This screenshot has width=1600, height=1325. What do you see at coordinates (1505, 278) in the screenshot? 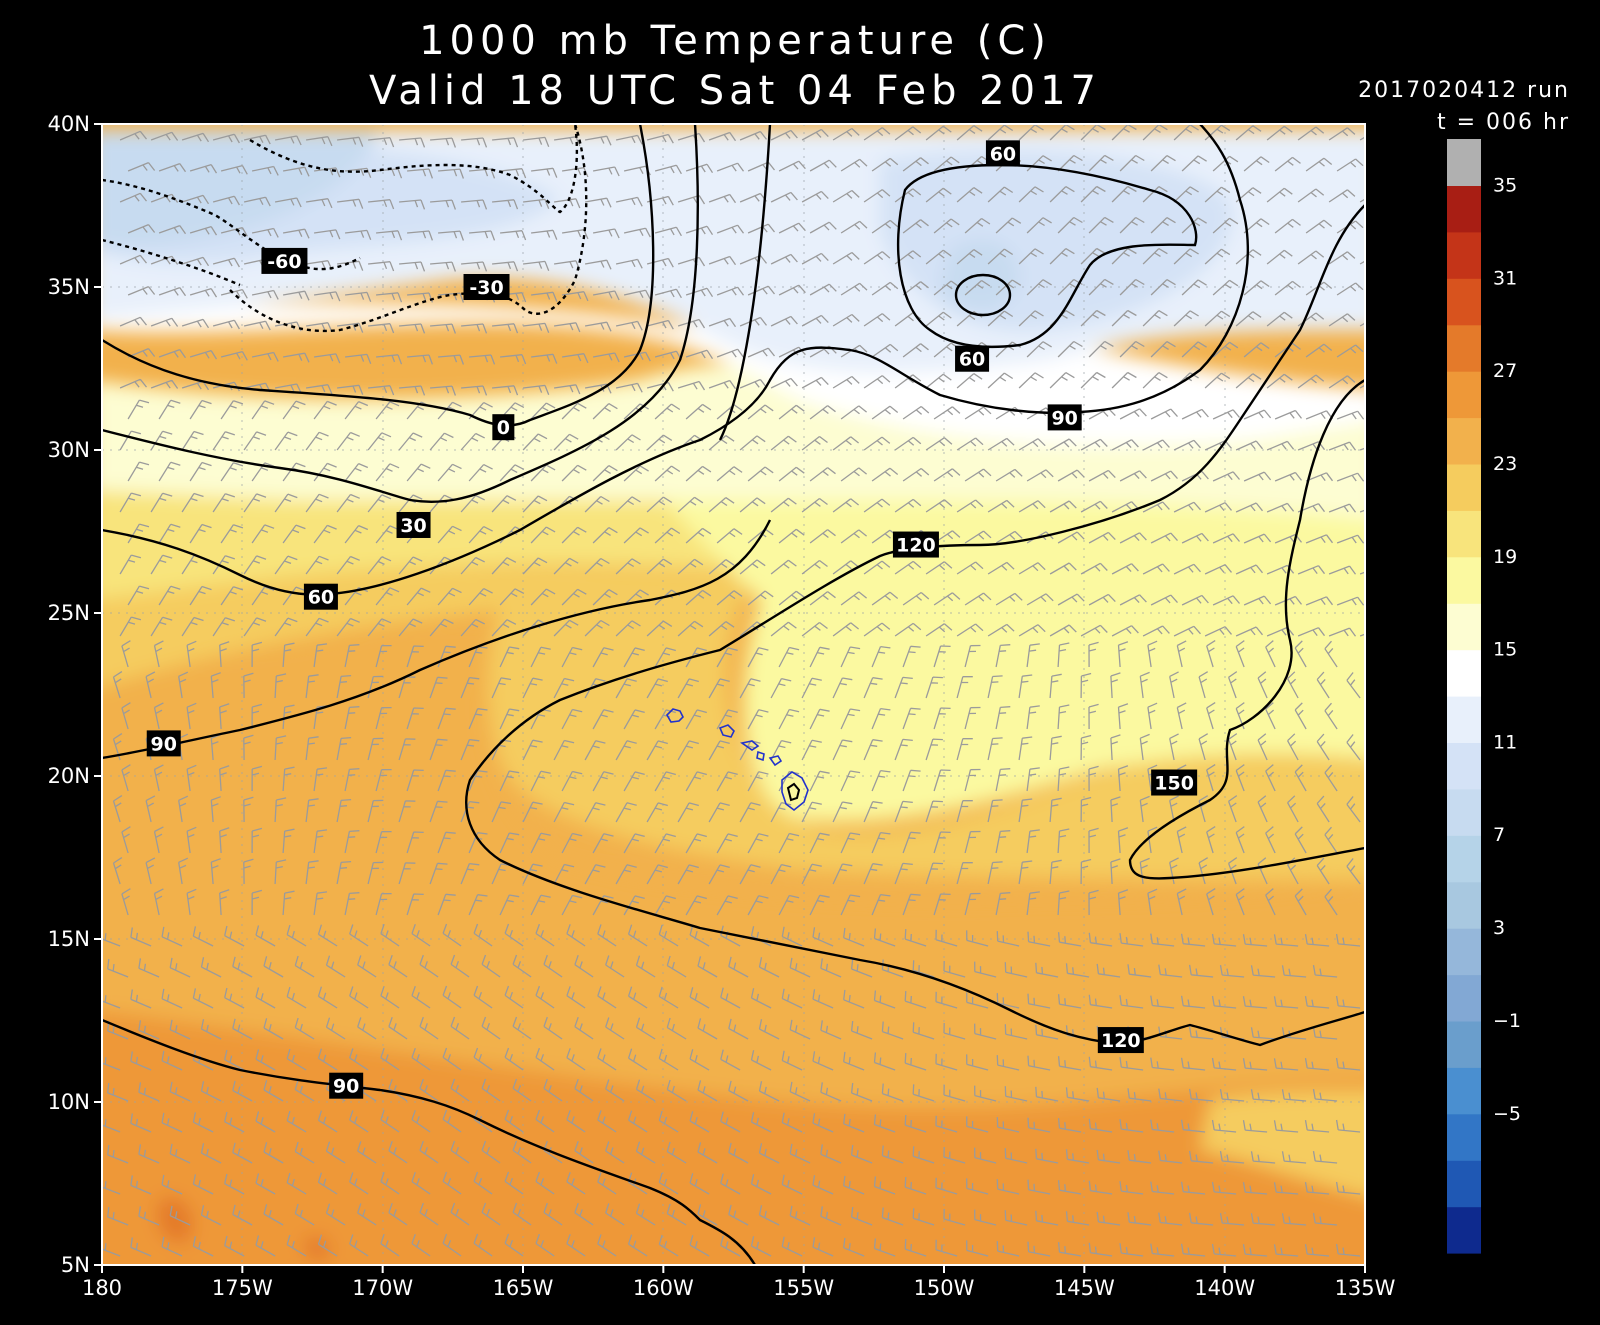
I see `colorbar-label: 31` at bounding box center [1505, 278].